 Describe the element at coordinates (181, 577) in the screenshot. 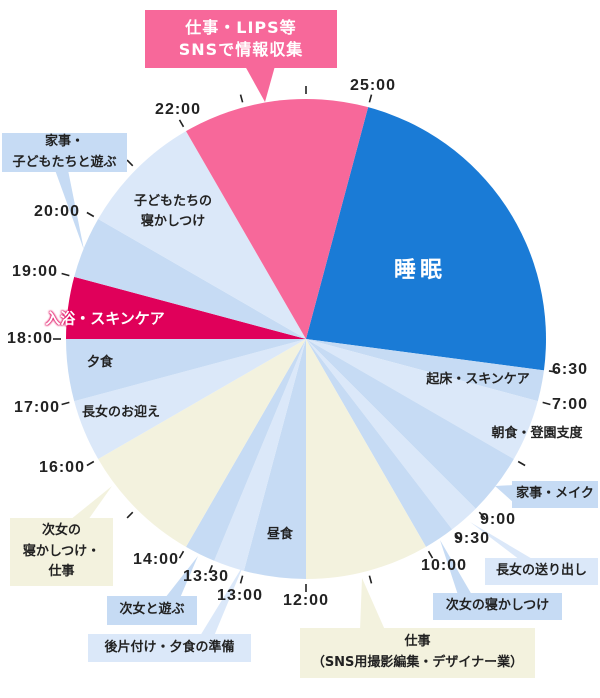

I see `pointer-play-second` at that location.